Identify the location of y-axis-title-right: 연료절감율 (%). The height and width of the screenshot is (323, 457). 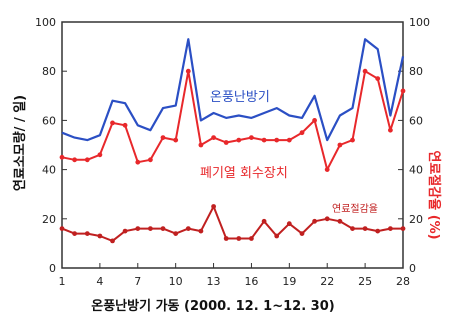
(434, 194).